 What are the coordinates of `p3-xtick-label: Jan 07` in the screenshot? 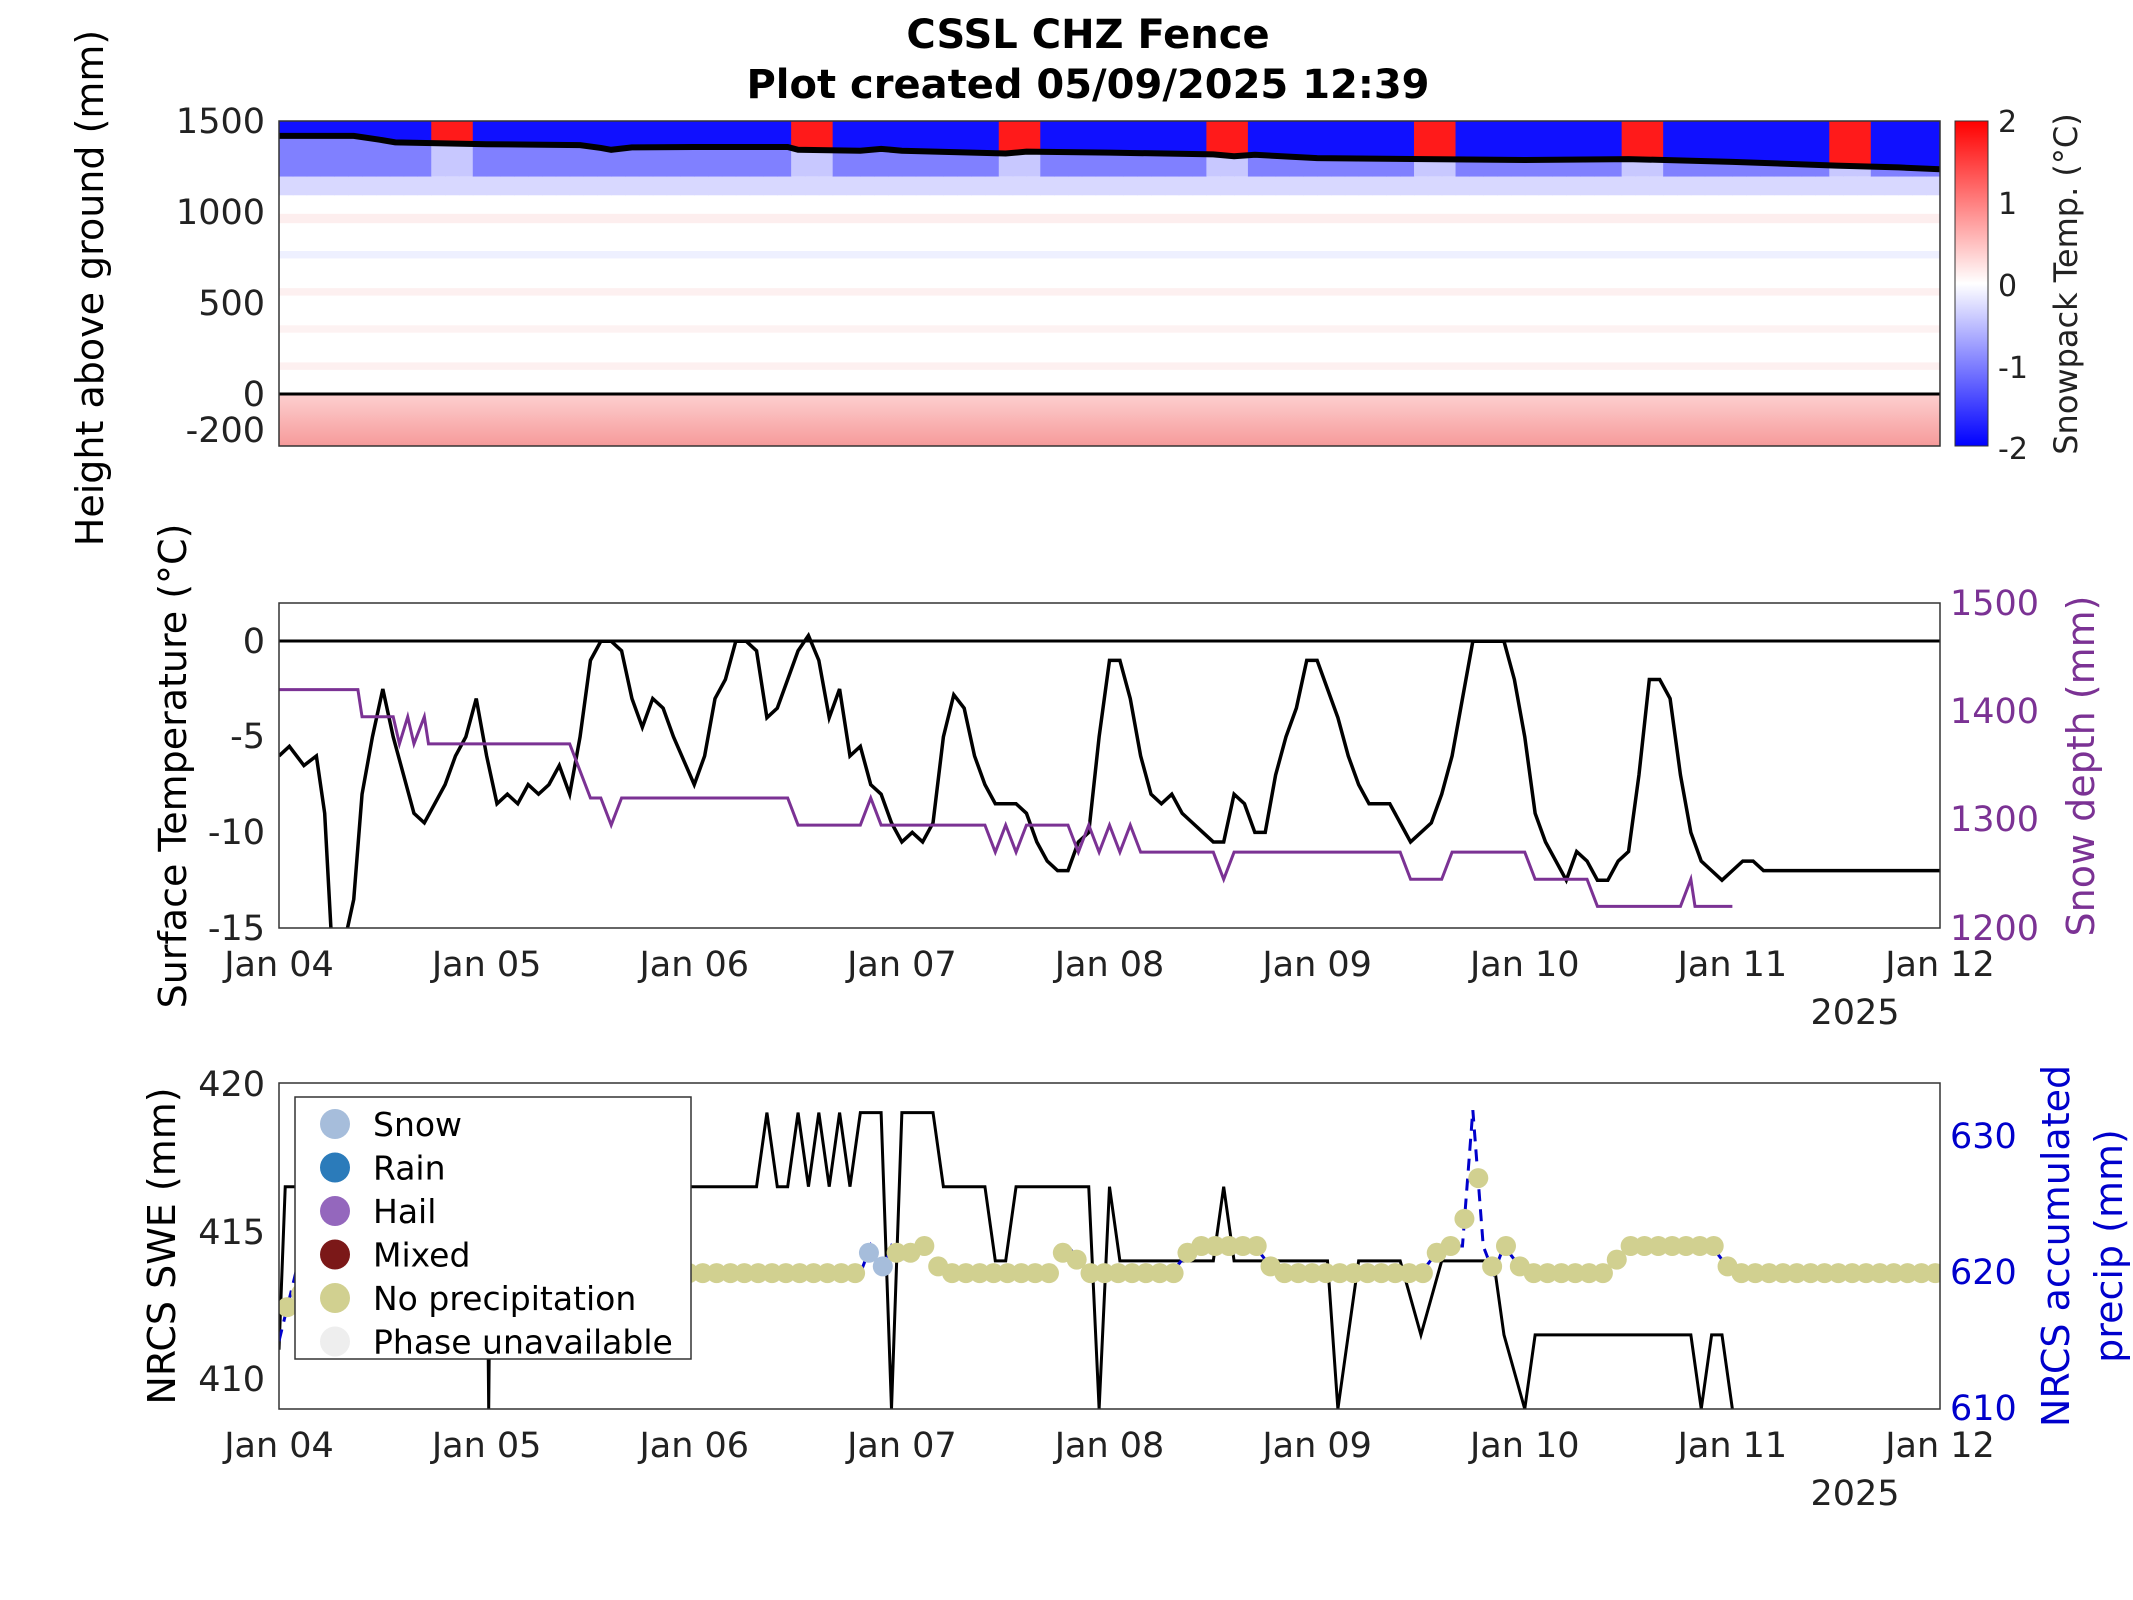 It's located at (901, 1446).